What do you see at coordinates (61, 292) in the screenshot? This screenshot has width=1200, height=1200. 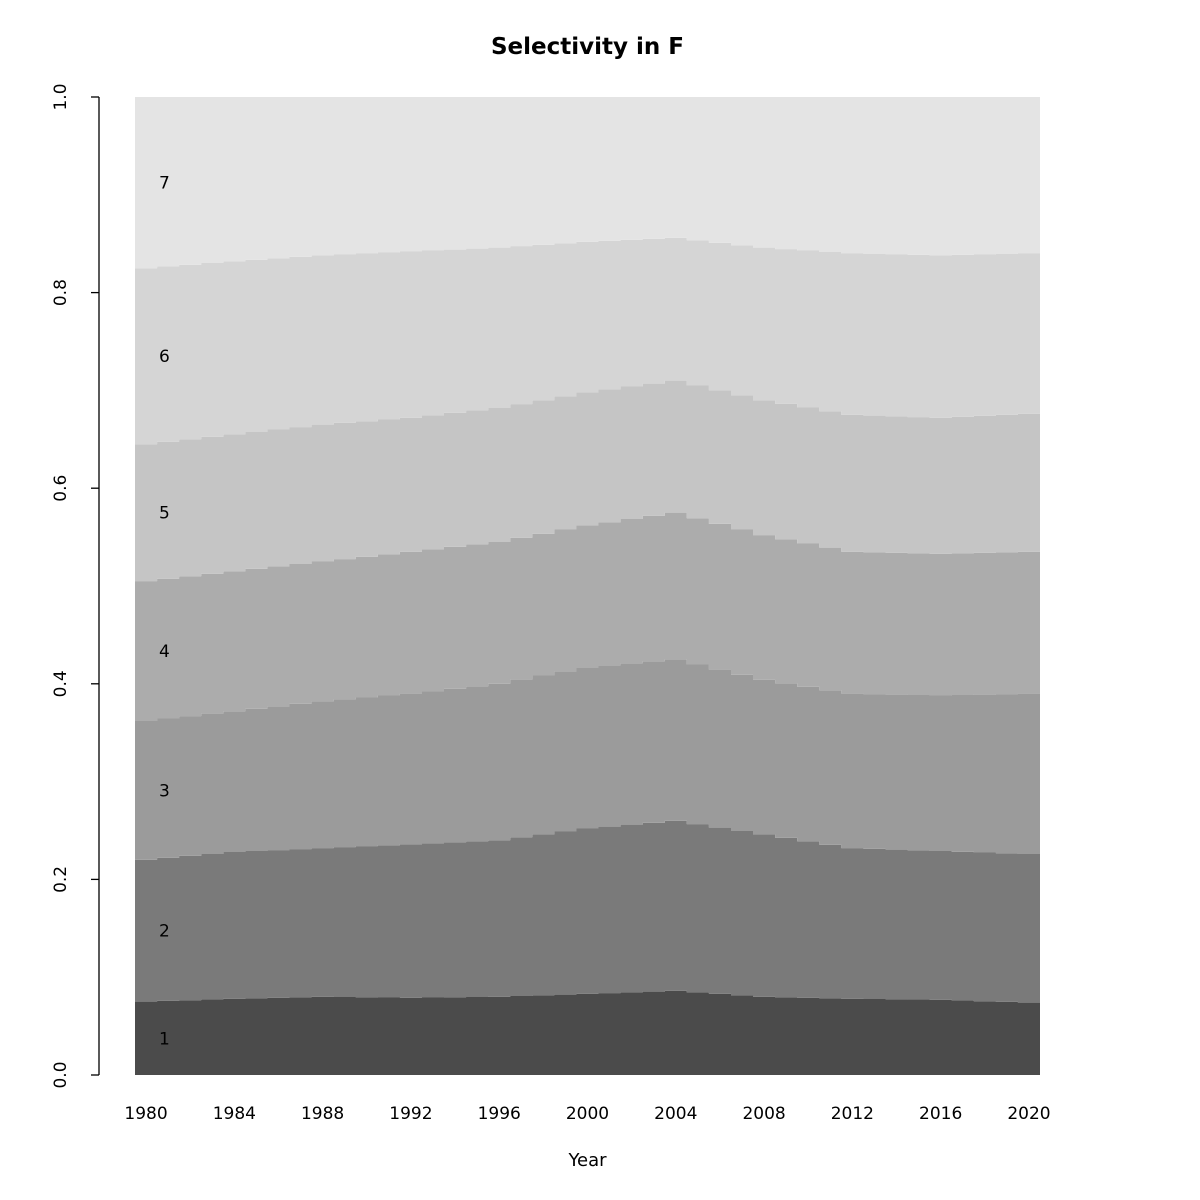 I see `y-tick-label: 0.8` at bounding box center [61, 292].